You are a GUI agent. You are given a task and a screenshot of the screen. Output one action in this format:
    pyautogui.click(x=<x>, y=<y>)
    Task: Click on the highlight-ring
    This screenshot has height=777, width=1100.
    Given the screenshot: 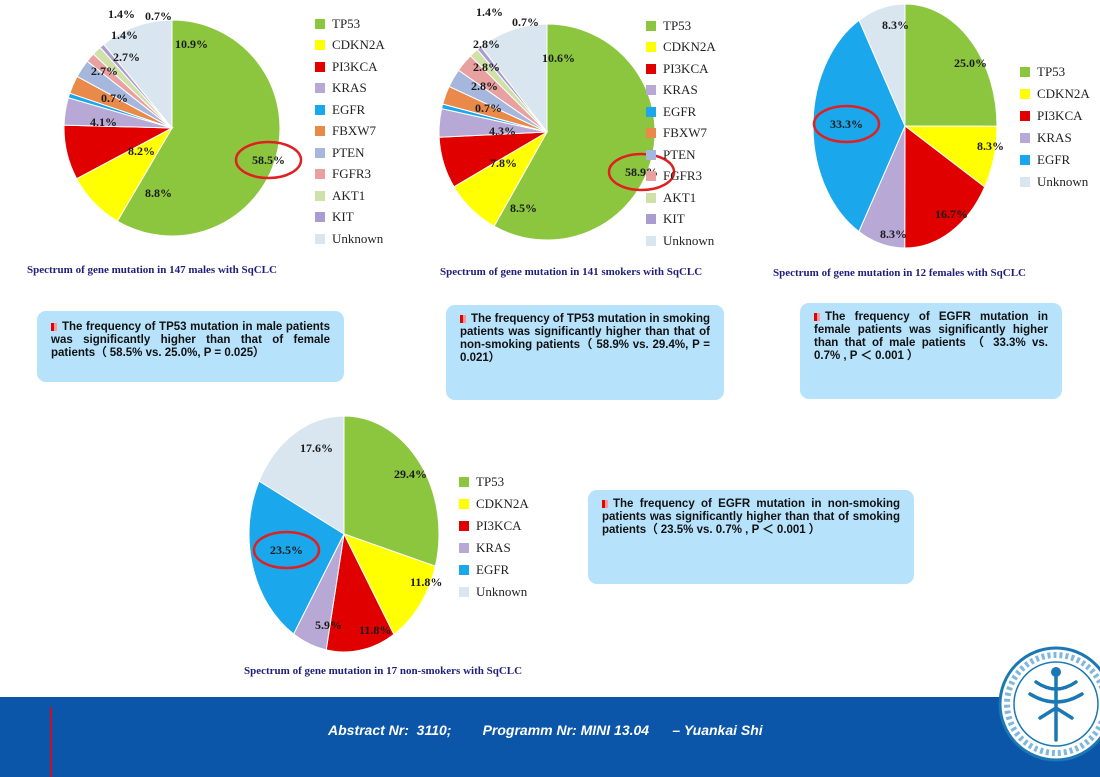 What is the action you would take?
    pyautogui.click(x=286, y=550)
    